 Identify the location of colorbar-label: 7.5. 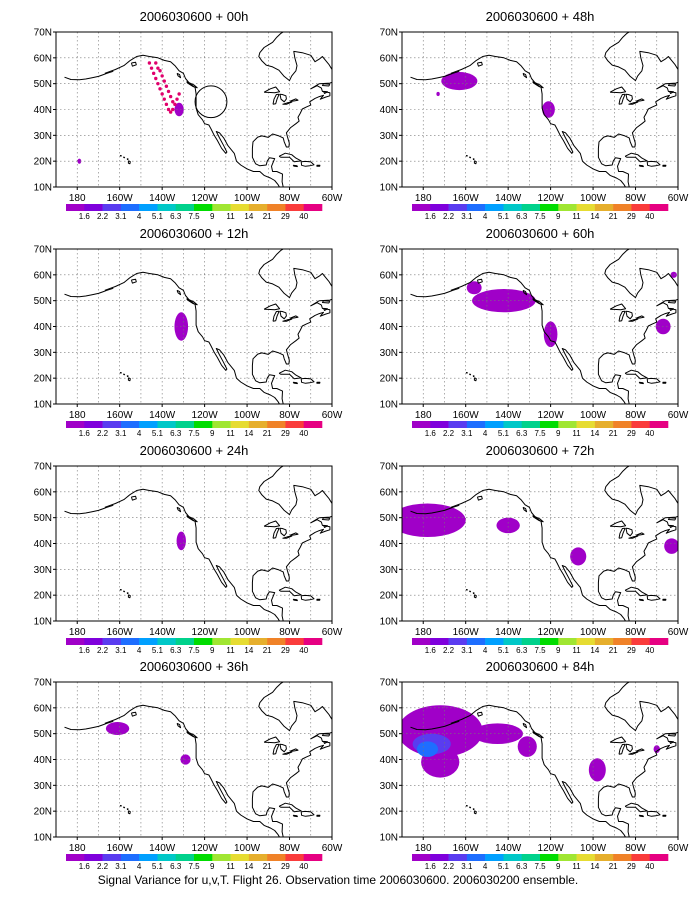
(194, 433).